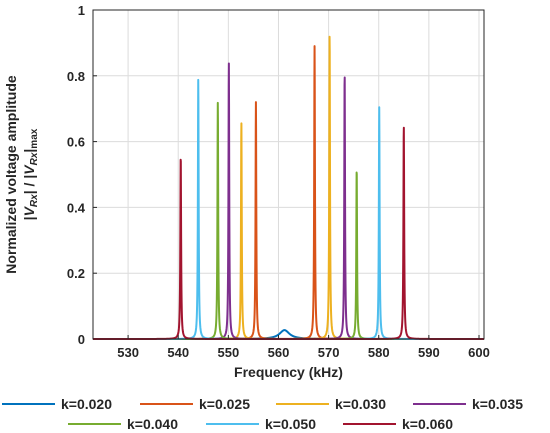 This screenshot has height=433, width=550. What do you see at coordinates (81, 339) in the screenshot?
I see `y-tick-label: 0` at bounding box center [81, 339].